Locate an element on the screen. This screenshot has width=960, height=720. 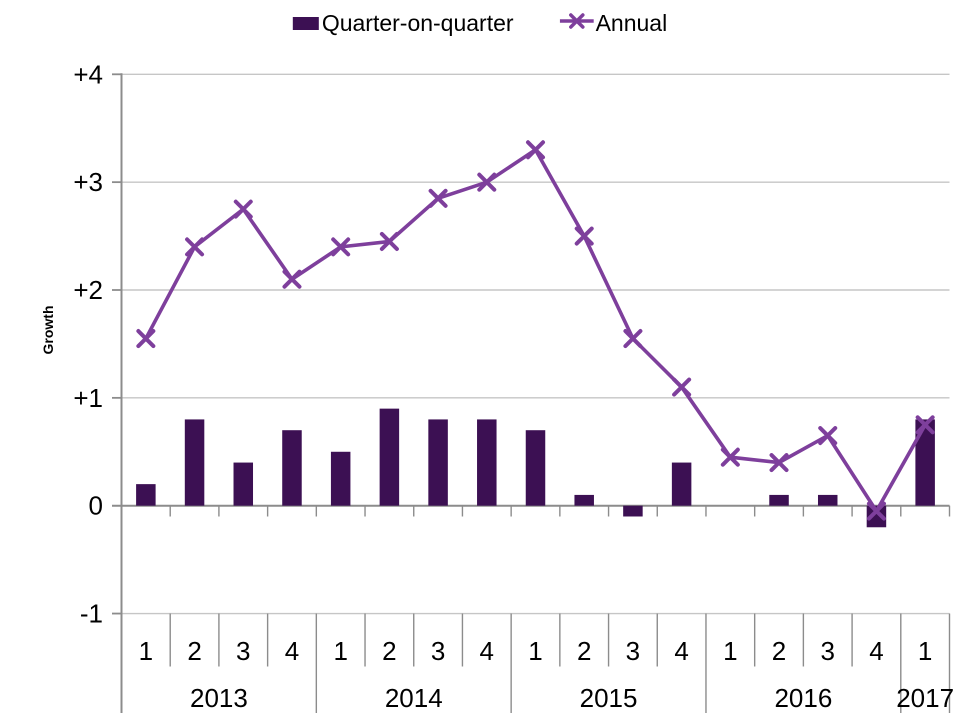
quarter-on-quarter-swatch-icon is located at coordinates (305, 23).